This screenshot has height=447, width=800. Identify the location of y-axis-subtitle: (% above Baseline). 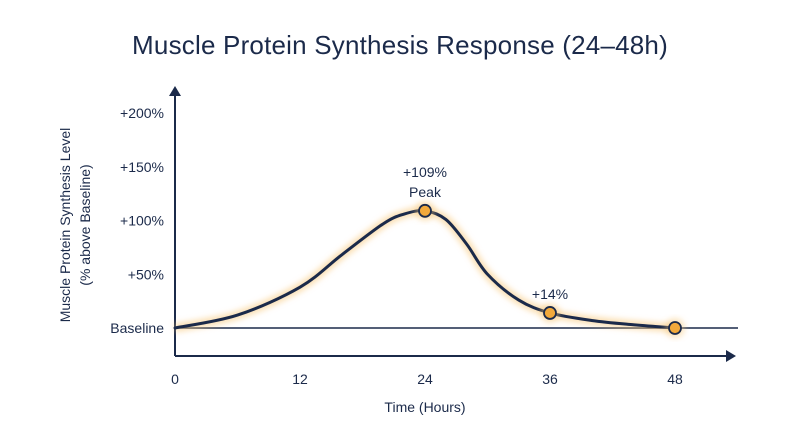
(85, 224).